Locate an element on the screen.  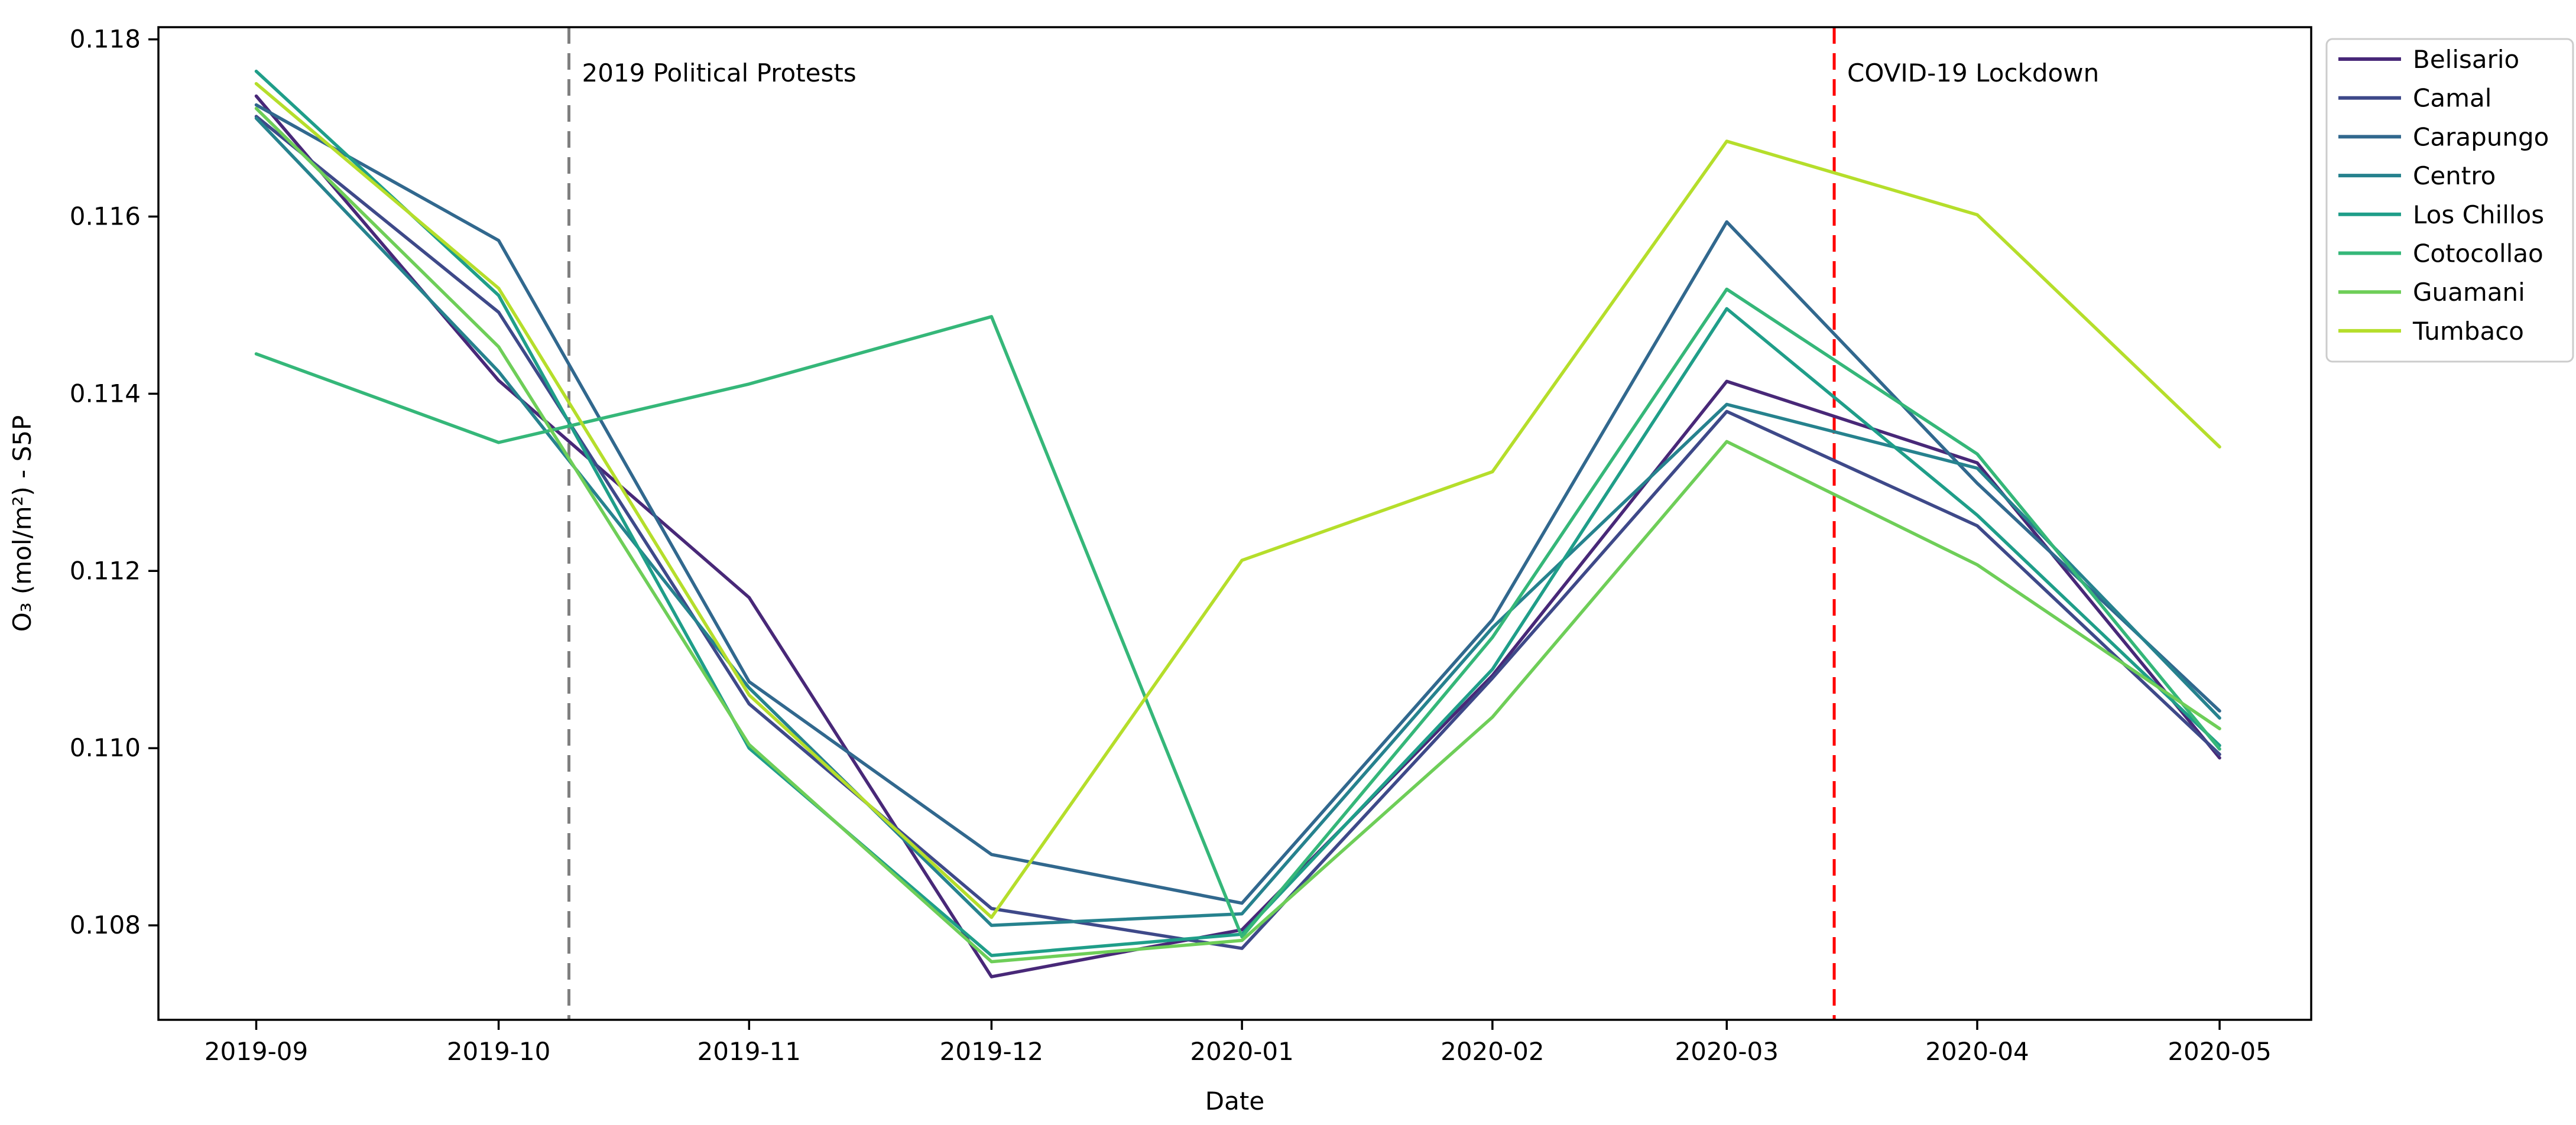
x-tick-label: 2019-11 is located at coordinates (749, 1051).